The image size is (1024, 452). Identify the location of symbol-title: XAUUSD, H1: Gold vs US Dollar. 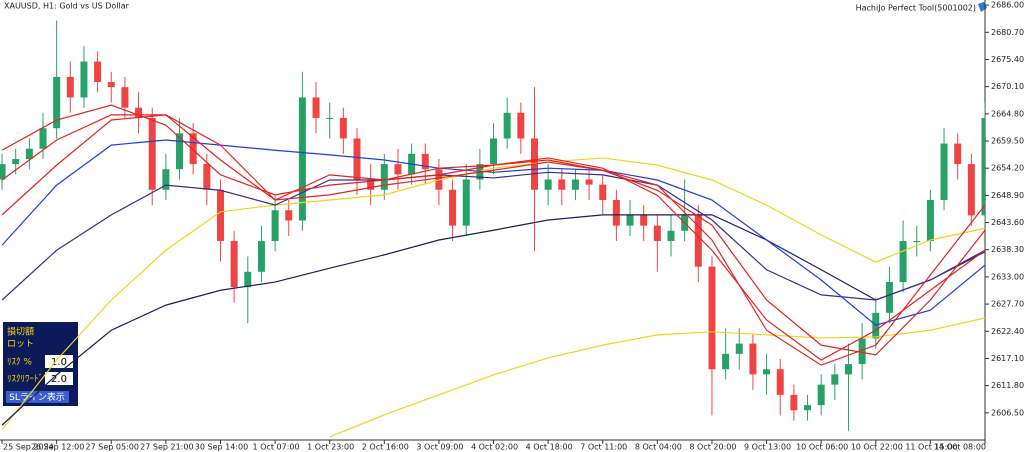
(67, 6).